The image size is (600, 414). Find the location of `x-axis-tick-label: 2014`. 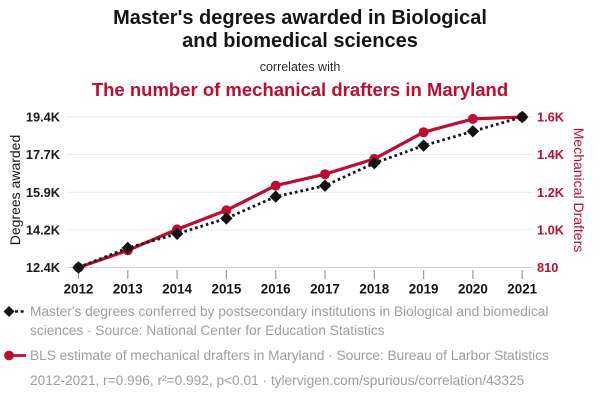

x-axis-tick-label: 2014 is located at coordinates (177, 289).